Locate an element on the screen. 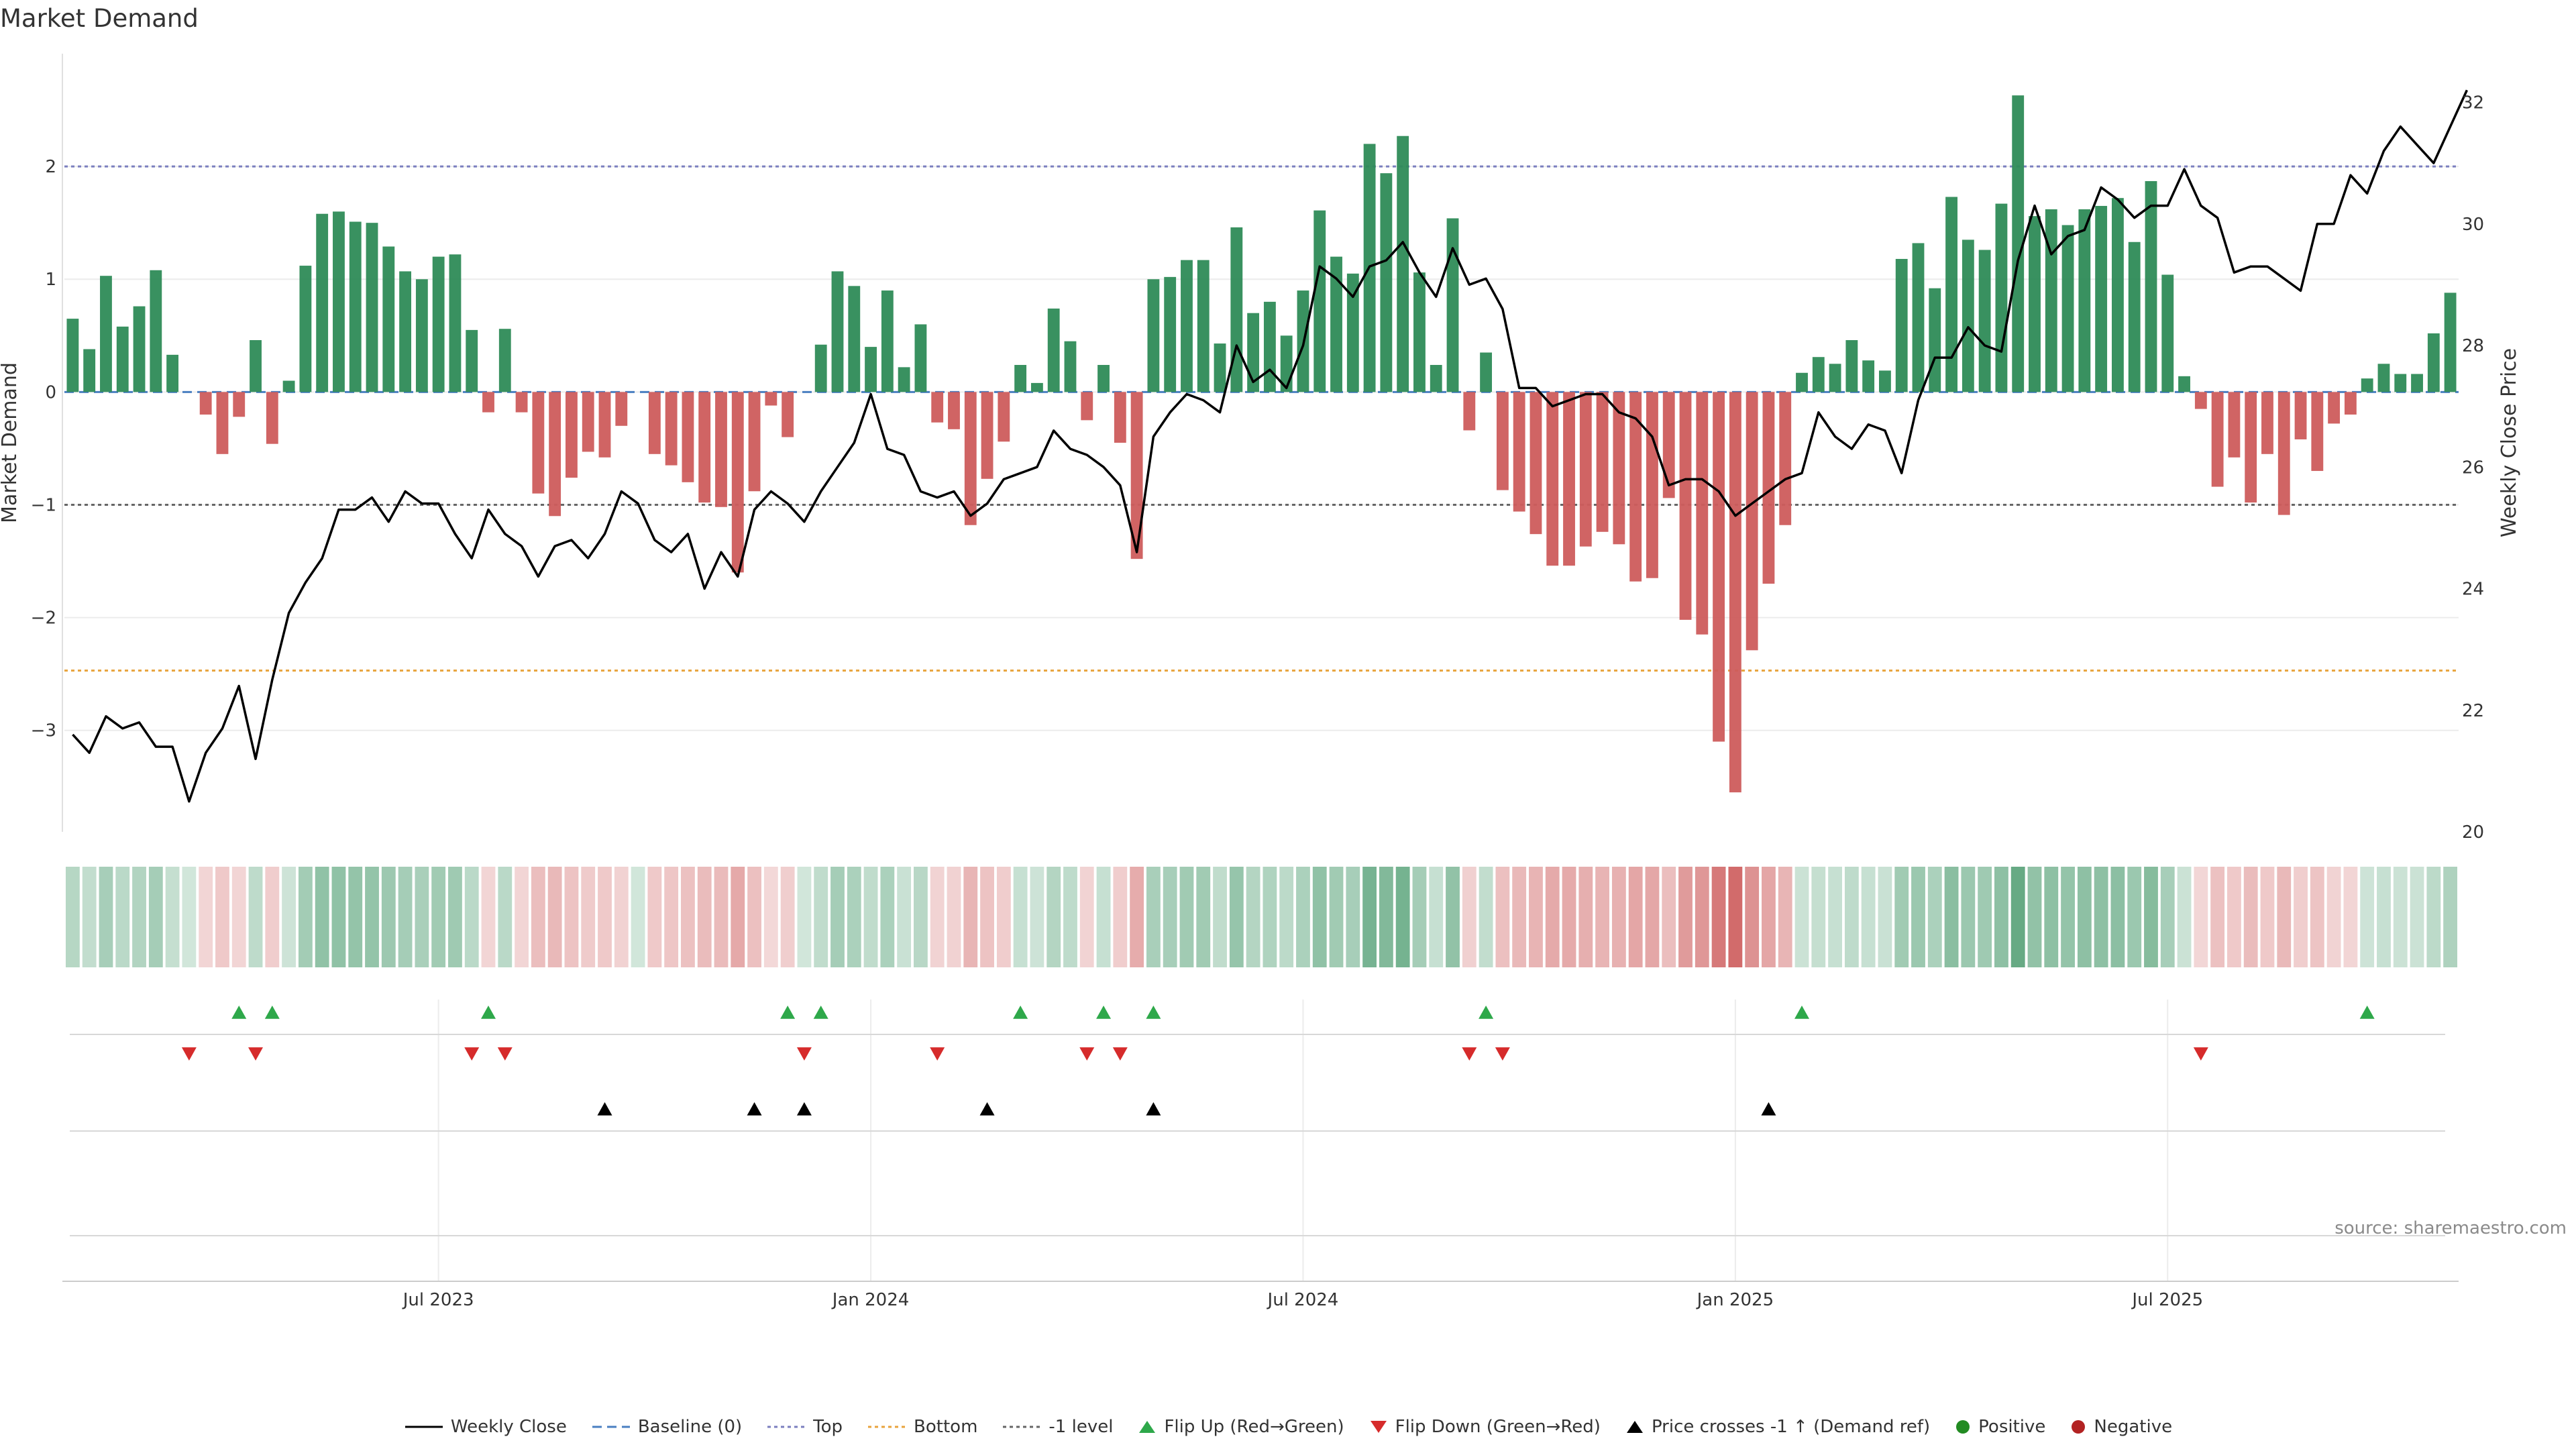 The width and height of the screenshot is (2576, 1449). left-tick-label: −1 is located at coordinates (43, 505).